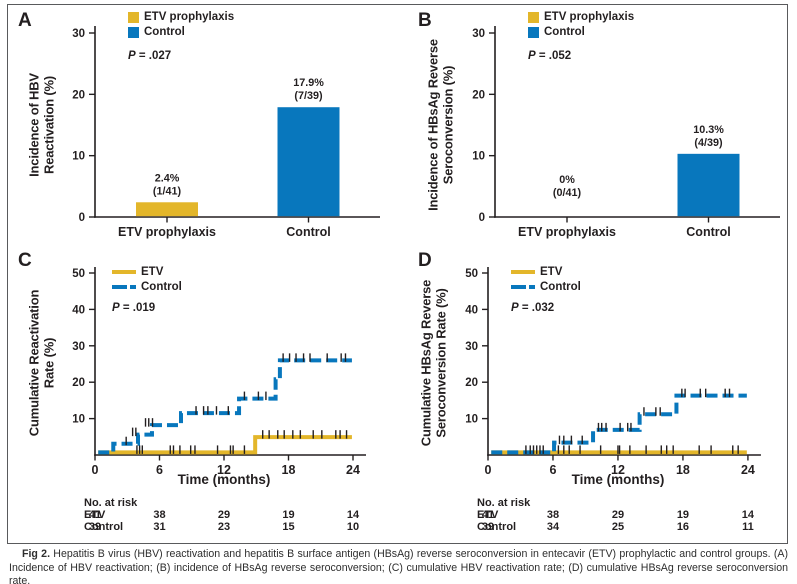  I want to click on svg-text: 17.9%, so click(308, 83).